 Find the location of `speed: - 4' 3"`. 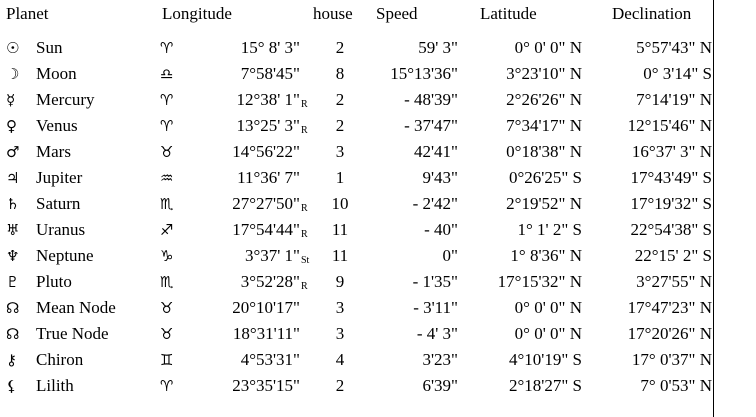

speed: - 4' 3" is located at coordinates (437, 333).